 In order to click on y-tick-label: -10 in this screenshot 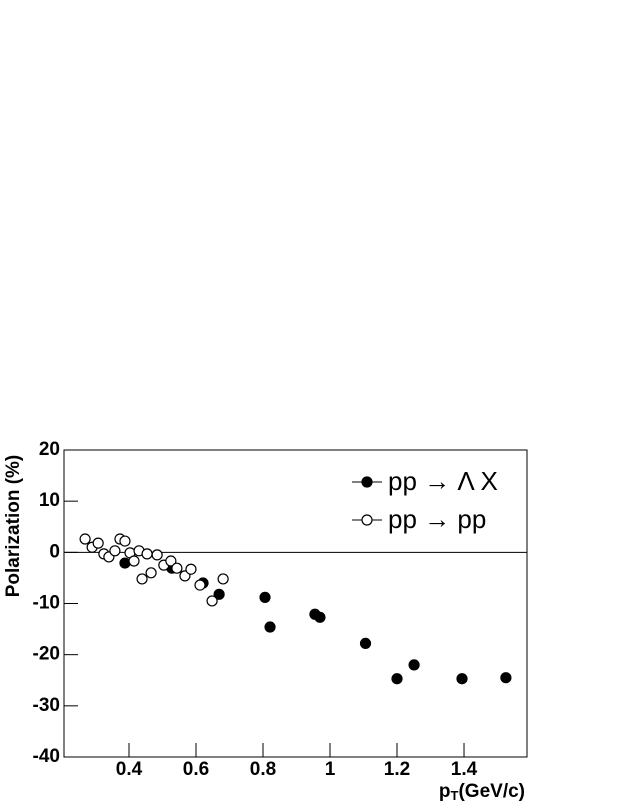, I will do `click(46, 603)`.